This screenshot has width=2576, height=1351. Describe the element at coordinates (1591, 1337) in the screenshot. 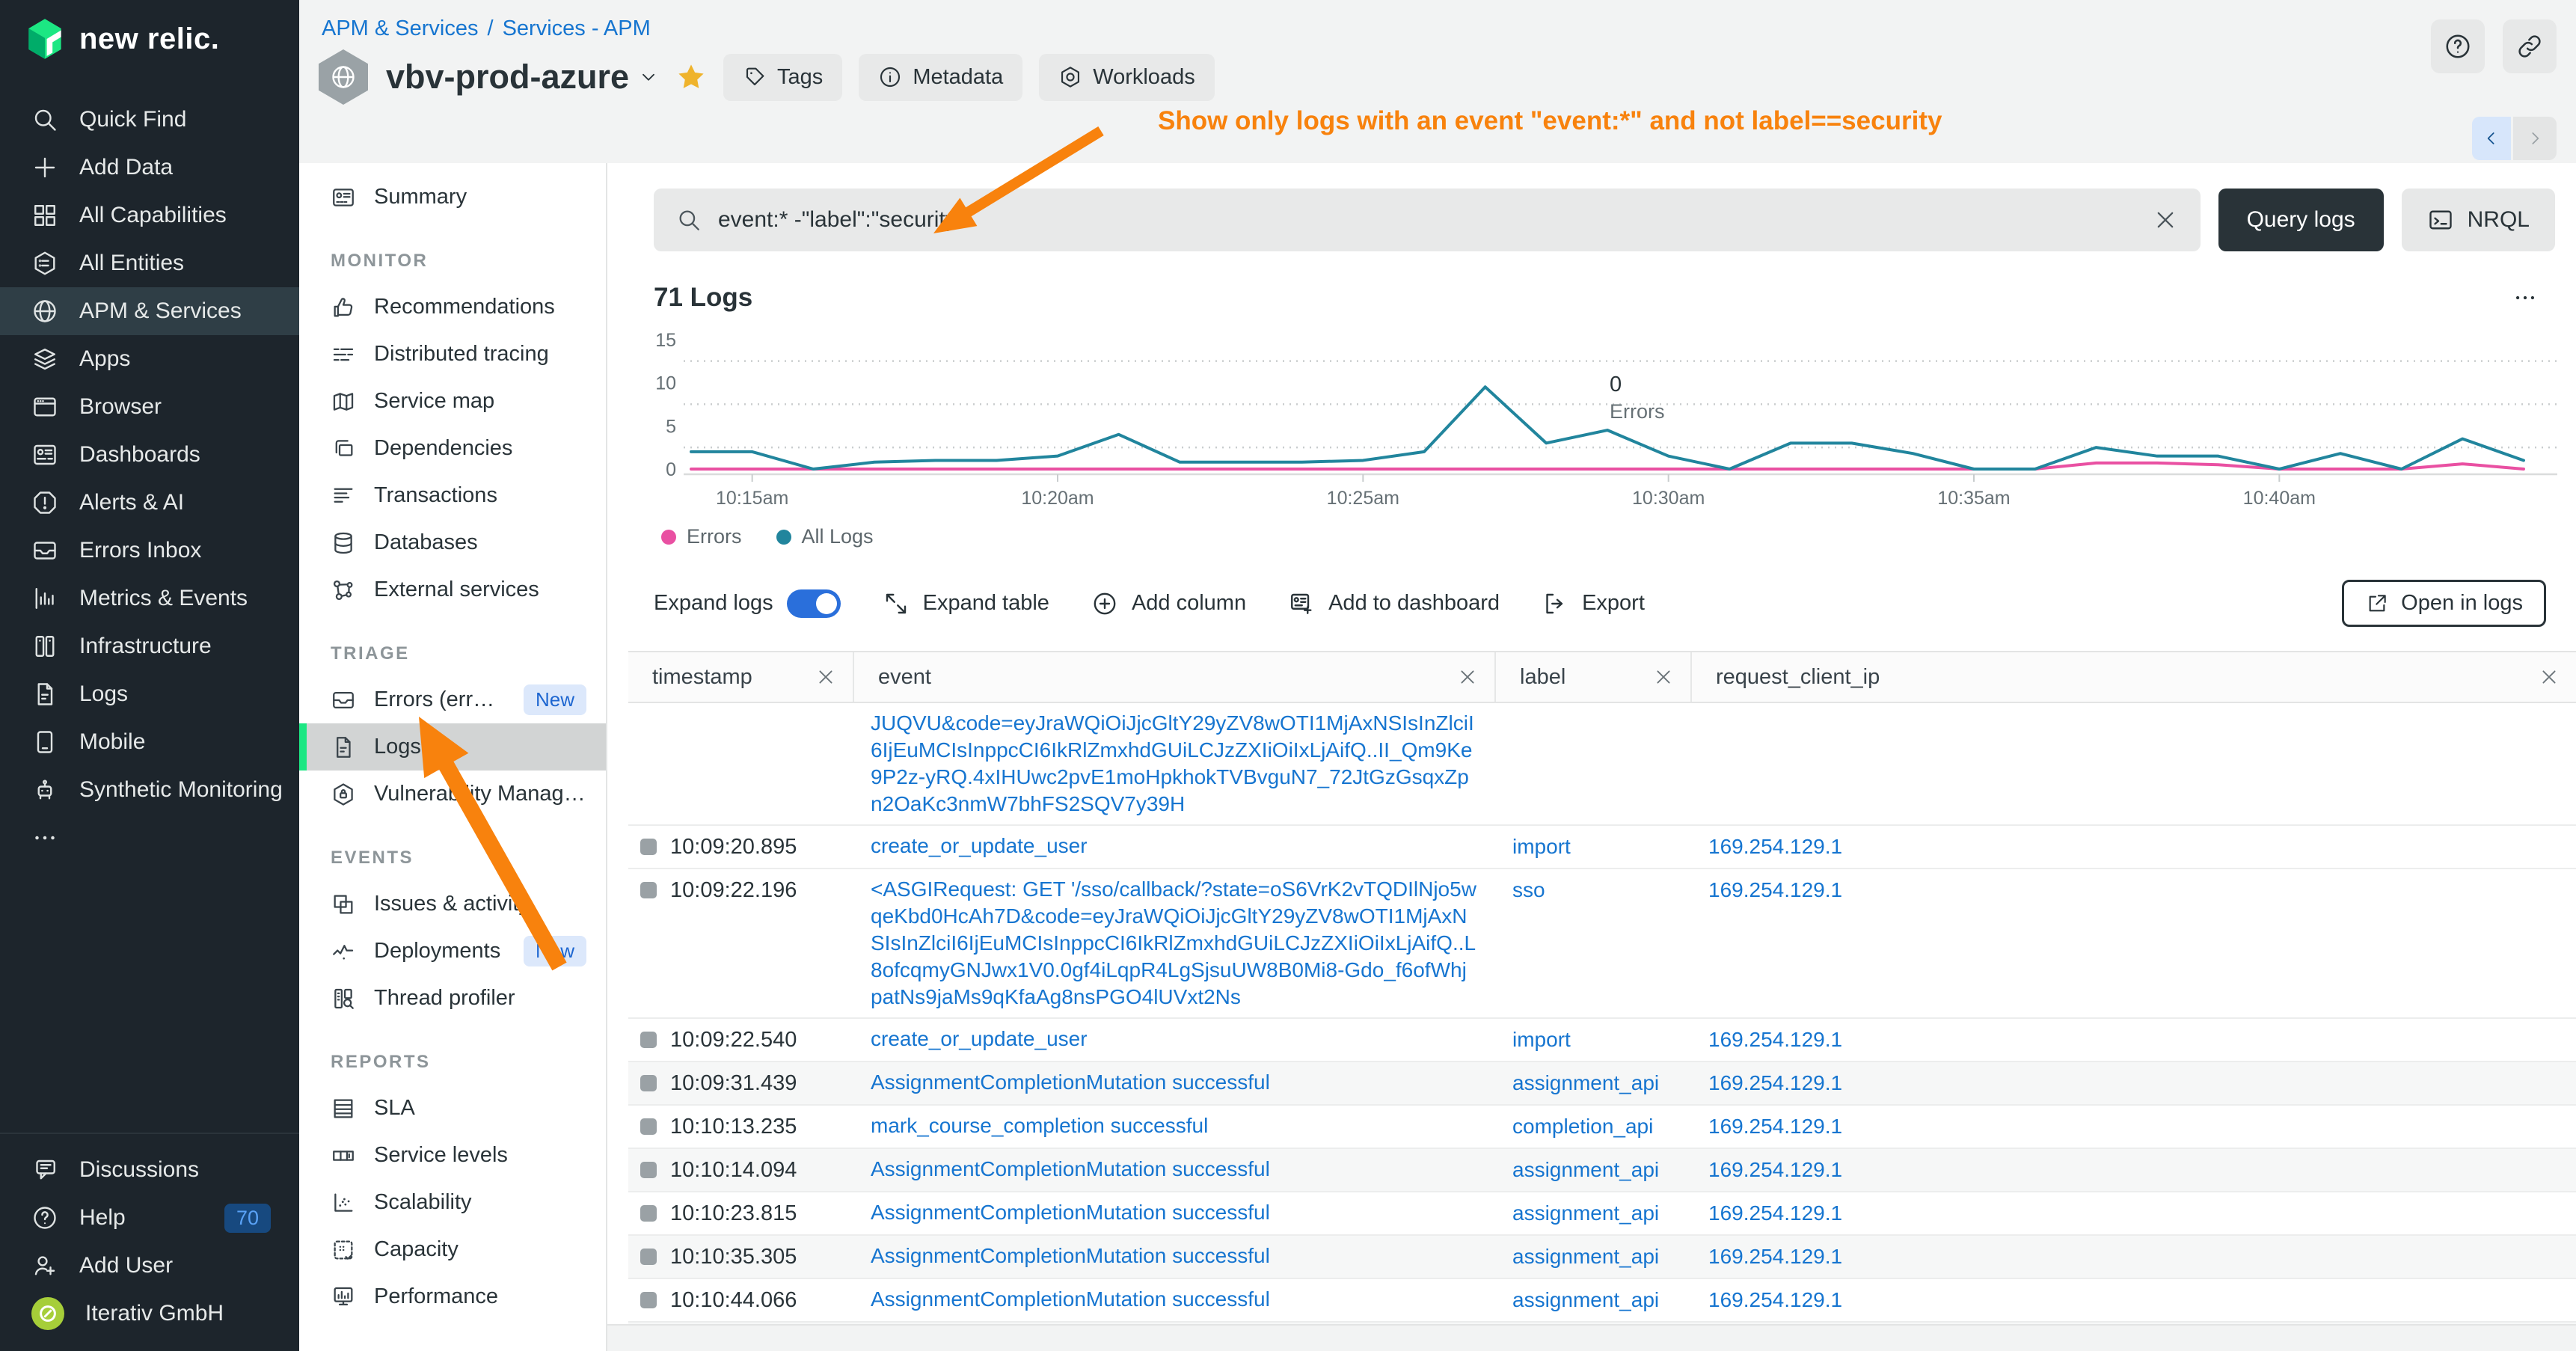

I see `bottom-scrollbar-track` at that location.